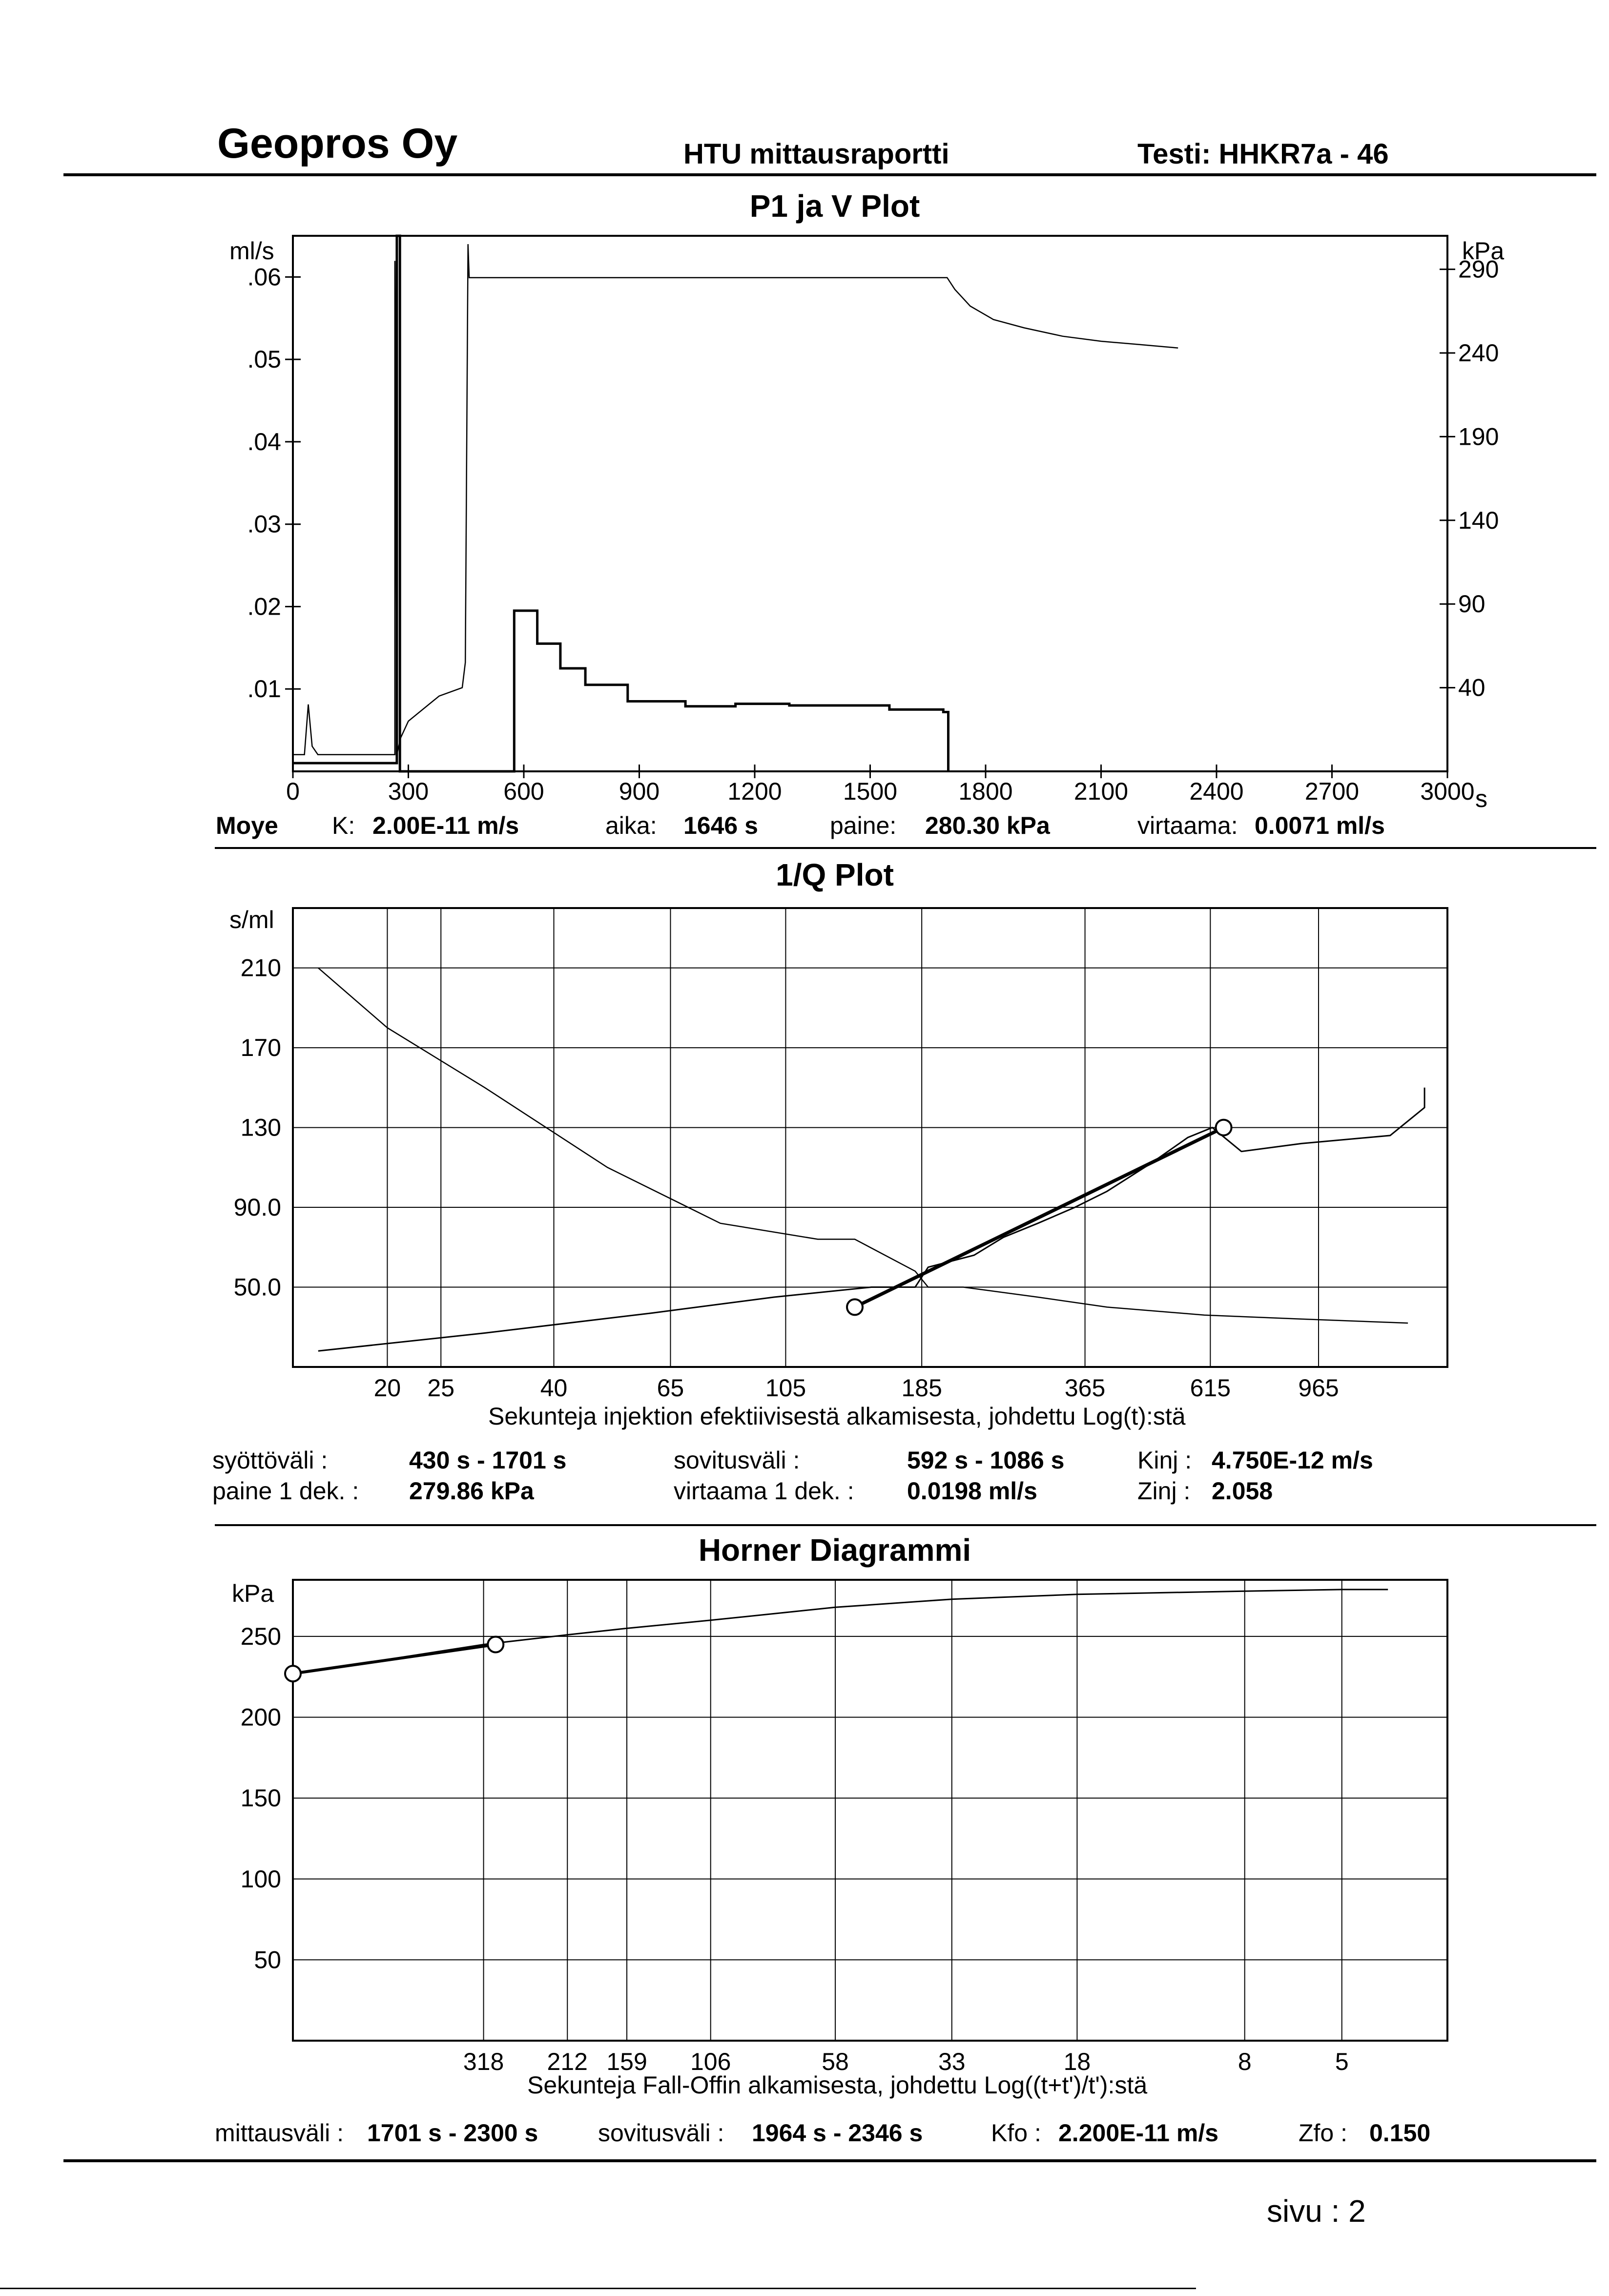 The width and height of the screenshot is (1609, 2296). Describe the element at coordinates (921, 1388) in the screenshot. I see `plot2-x-tick-label: 185` at that location.